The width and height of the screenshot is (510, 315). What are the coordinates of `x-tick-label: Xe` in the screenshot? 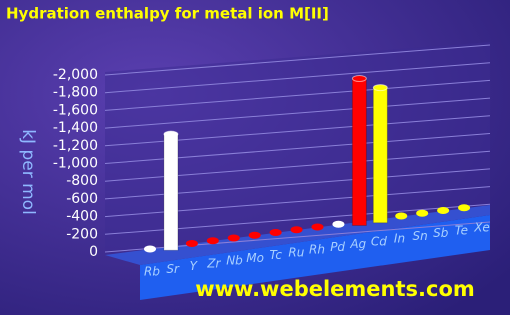 It's located at (481, 228).